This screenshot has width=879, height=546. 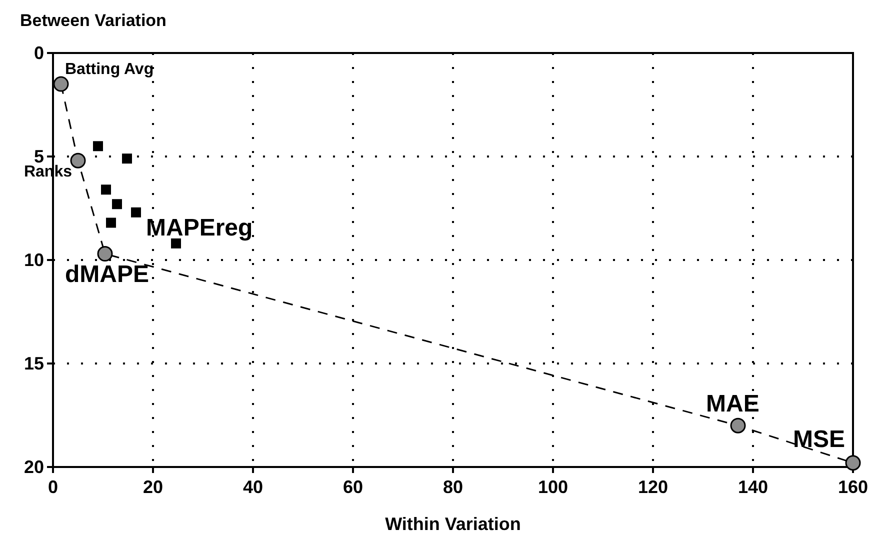 I want to click on y-tick-label: 5, so click(x=39, y=156).